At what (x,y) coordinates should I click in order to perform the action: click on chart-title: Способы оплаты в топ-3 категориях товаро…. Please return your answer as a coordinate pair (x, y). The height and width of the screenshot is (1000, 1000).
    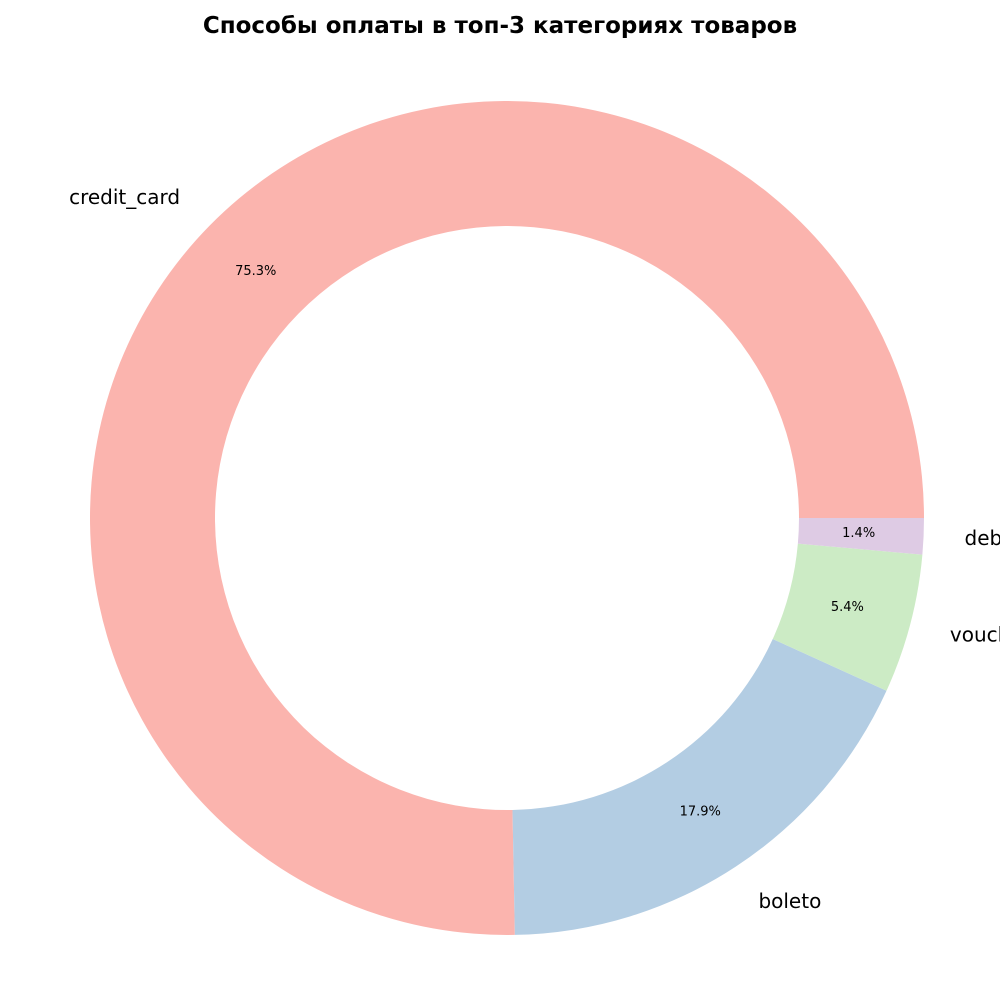
    Looking at the image, I should click on (500, 26).